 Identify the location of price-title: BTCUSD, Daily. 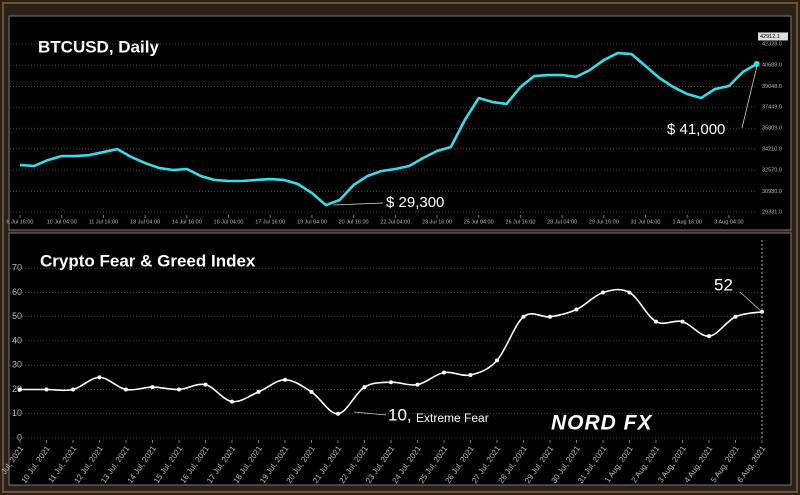
(98, 46).